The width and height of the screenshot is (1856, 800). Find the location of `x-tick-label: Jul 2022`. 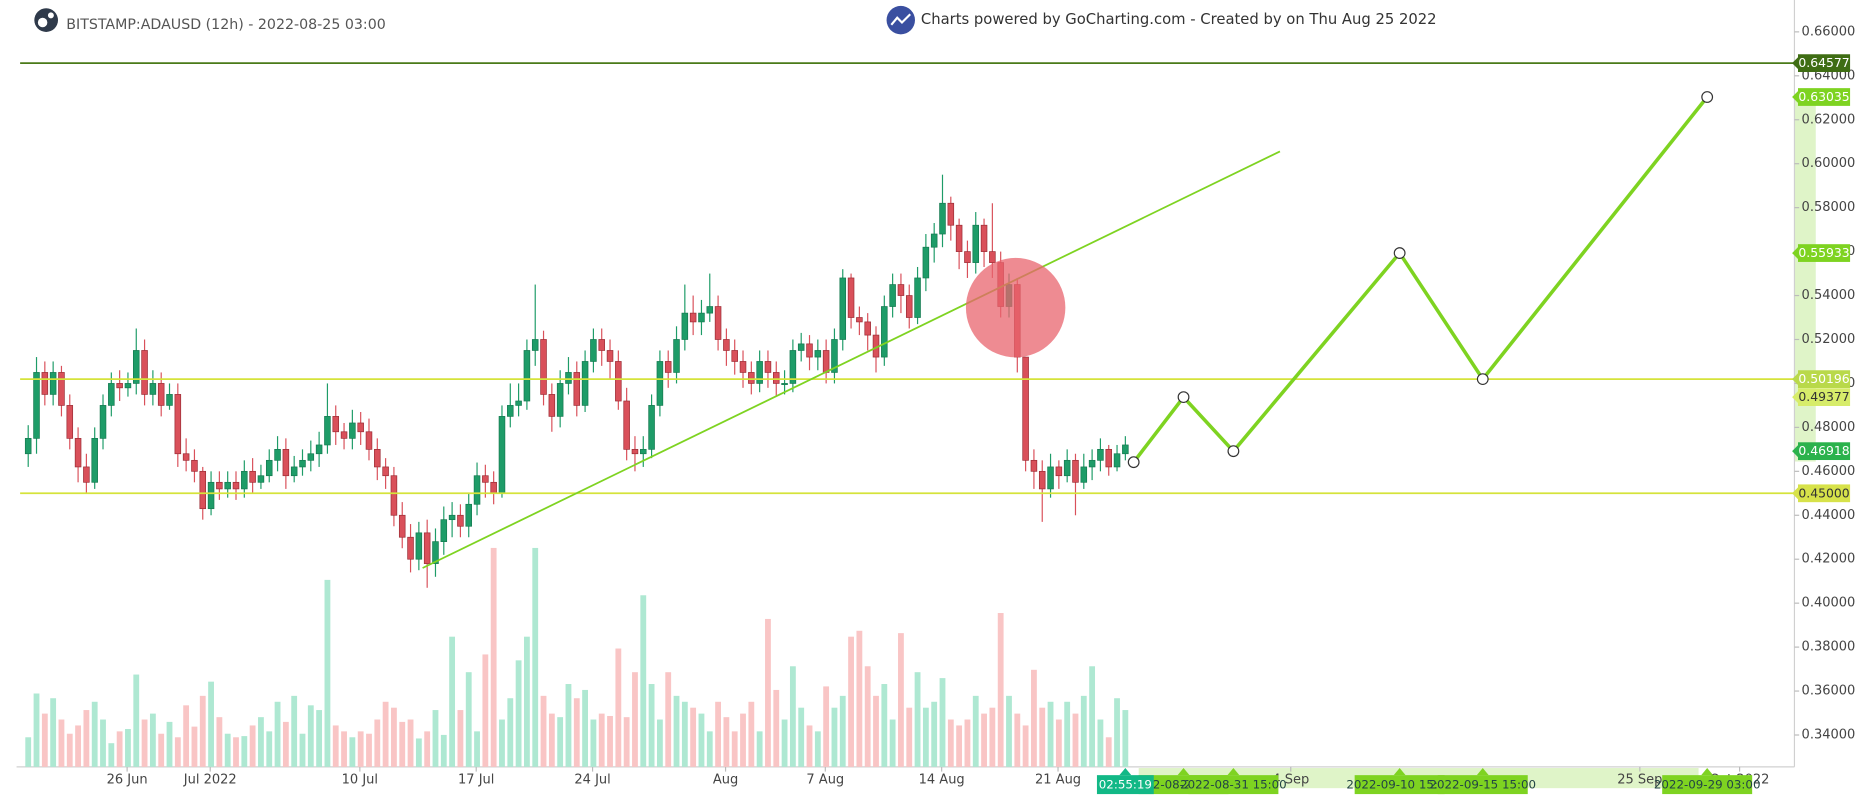

x-tick-label: Jul 2022 is located at coordinates (210, 779).